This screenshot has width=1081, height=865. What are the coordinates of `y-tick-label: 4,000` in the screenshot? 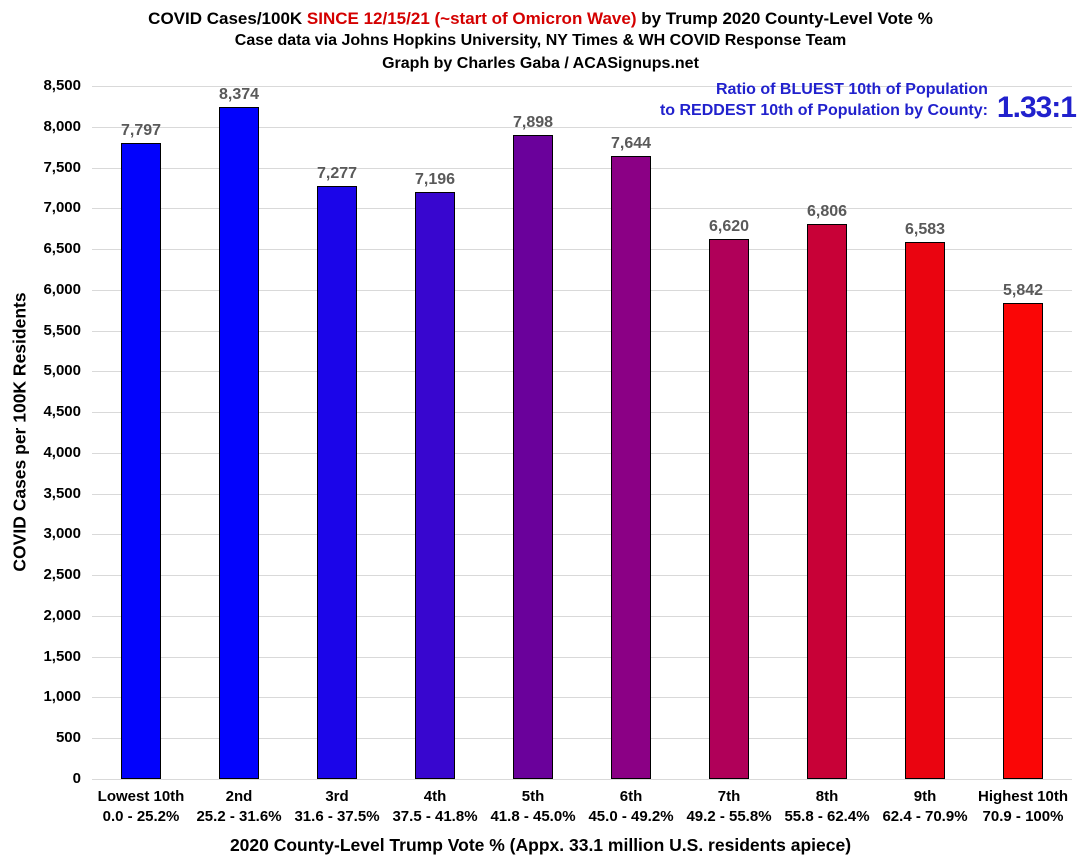 It's located at (62, 452).